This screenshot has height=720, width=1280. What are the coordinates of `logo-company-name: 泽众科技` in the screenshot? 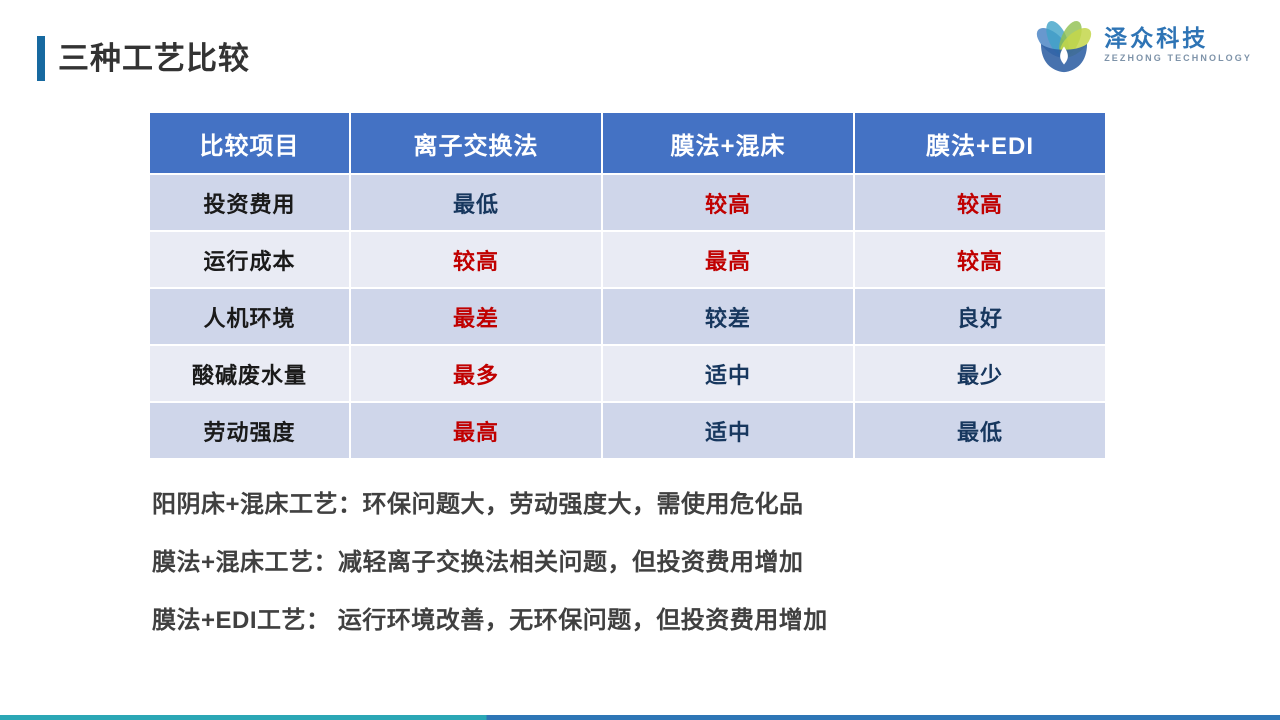 It's located at (1156, 38).